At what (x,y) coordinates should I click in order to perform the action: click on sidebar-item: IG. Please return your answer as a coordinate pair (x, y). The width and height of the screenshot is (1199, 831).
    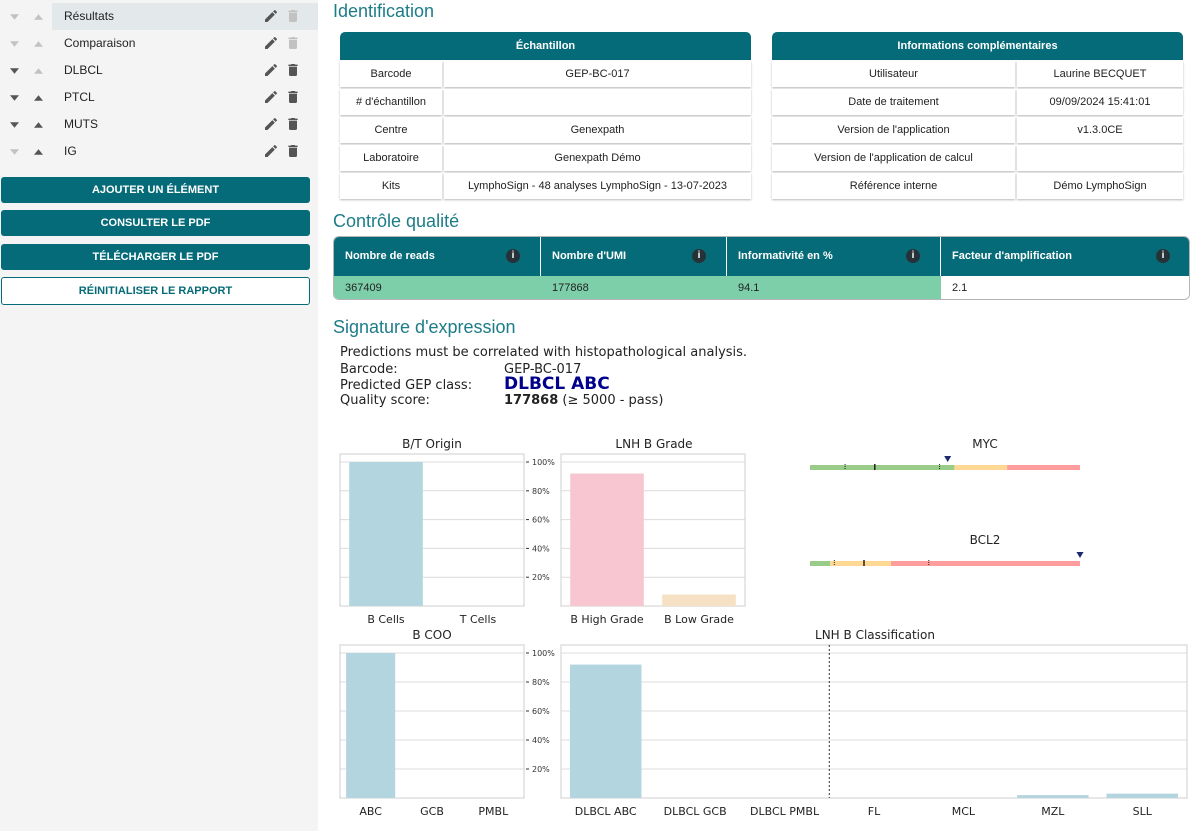
    Looking at the image, I should click on (159, 151).